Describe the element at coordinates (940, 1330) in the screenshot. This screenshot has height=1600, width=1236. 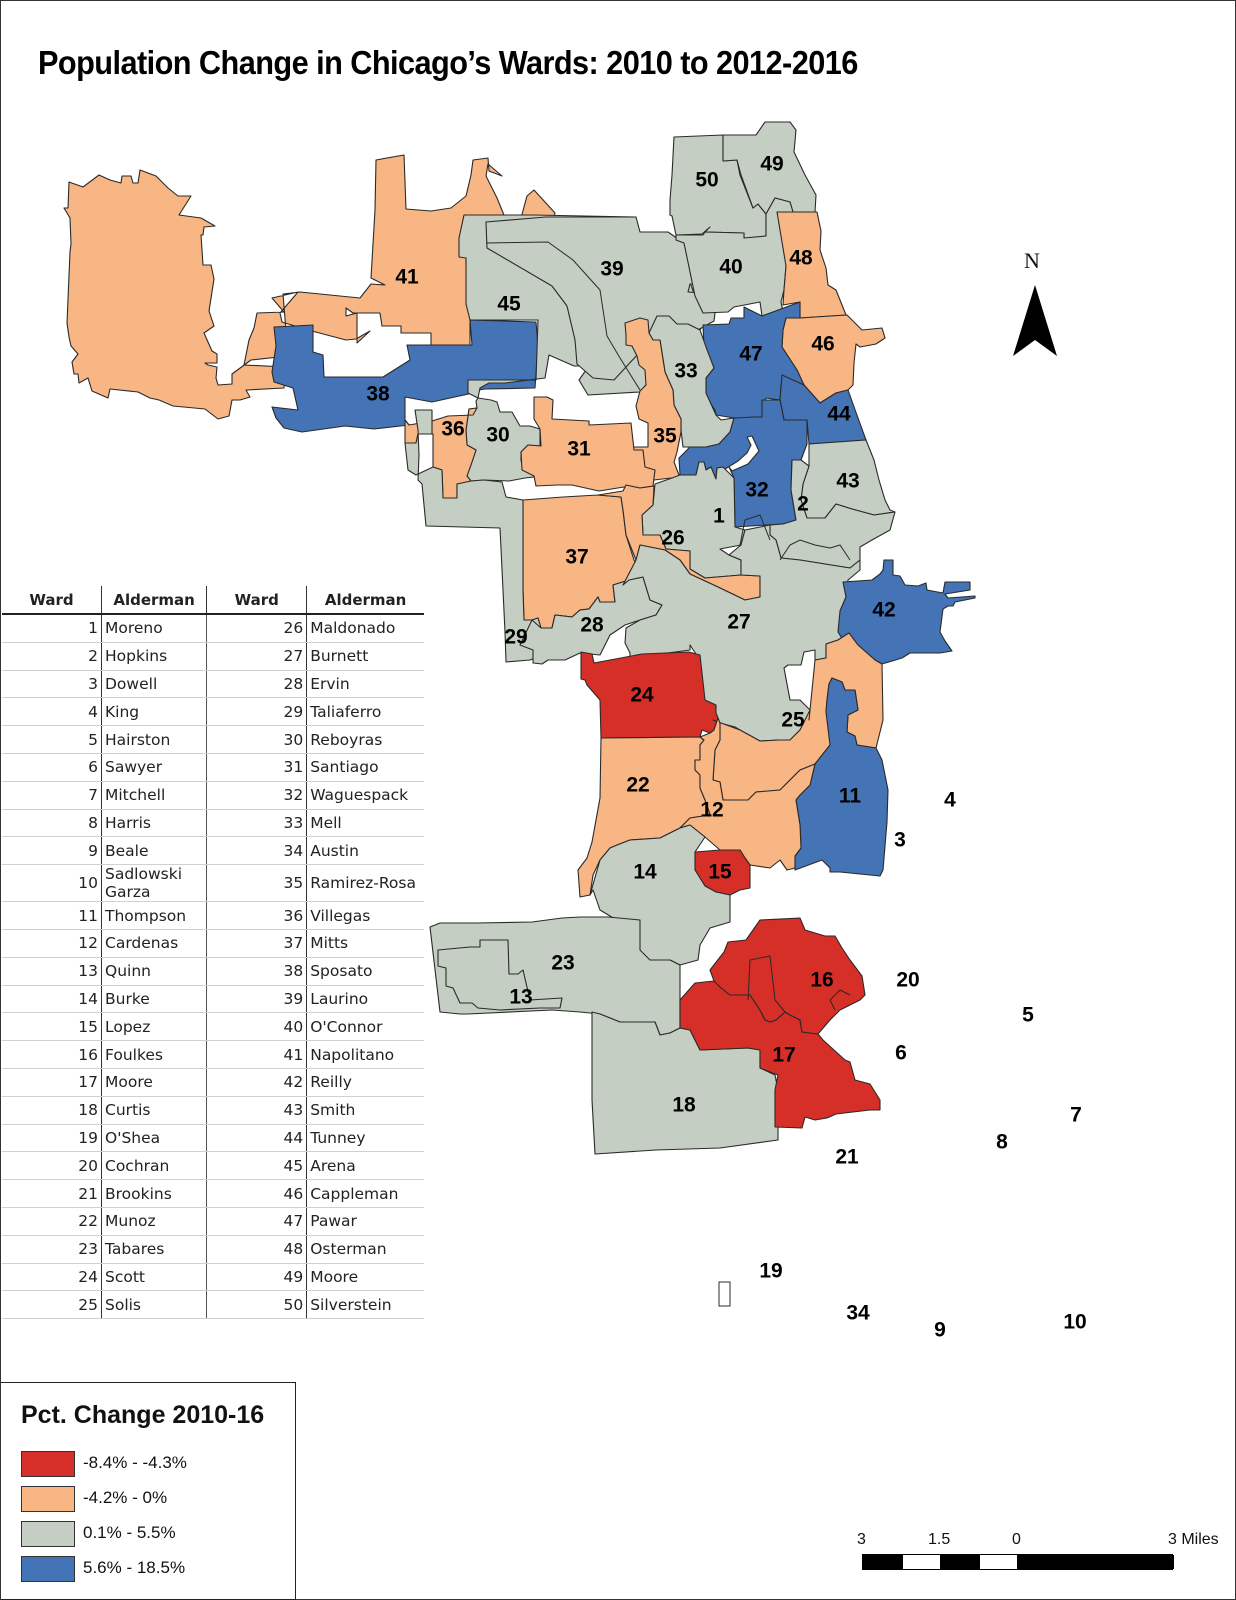
I see `ward-label-9: 9` at that location.